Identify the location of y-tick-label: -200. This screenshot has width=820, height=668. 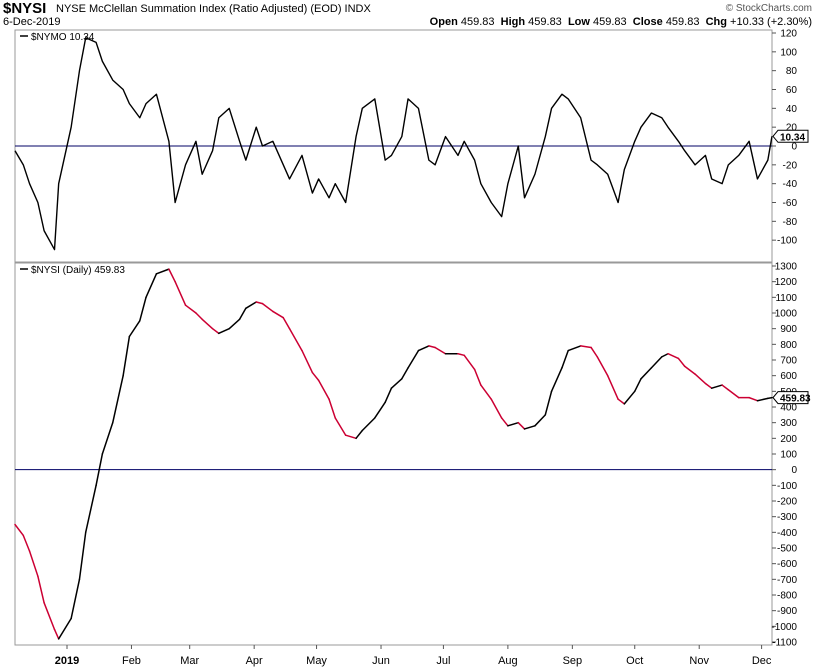
(787, 502).